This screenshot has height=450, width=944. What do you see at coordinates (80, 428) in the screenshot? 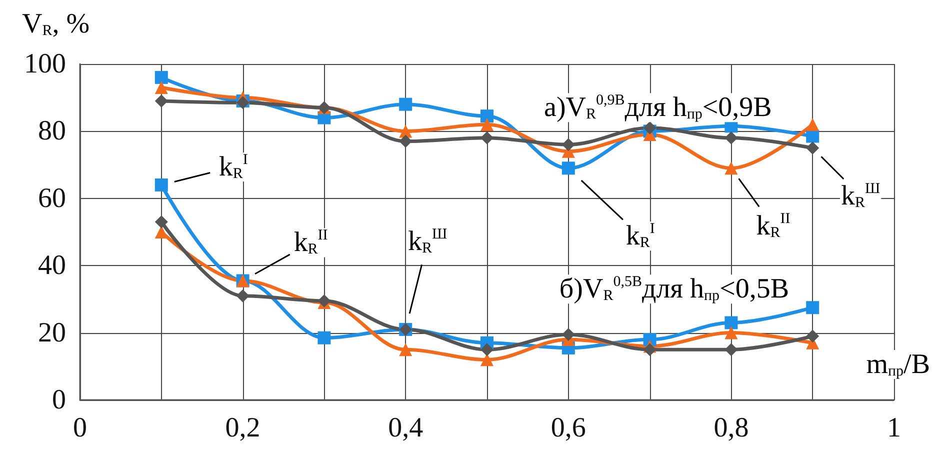
I see `x-tick-label: 0` at bounding box center [80, 428].